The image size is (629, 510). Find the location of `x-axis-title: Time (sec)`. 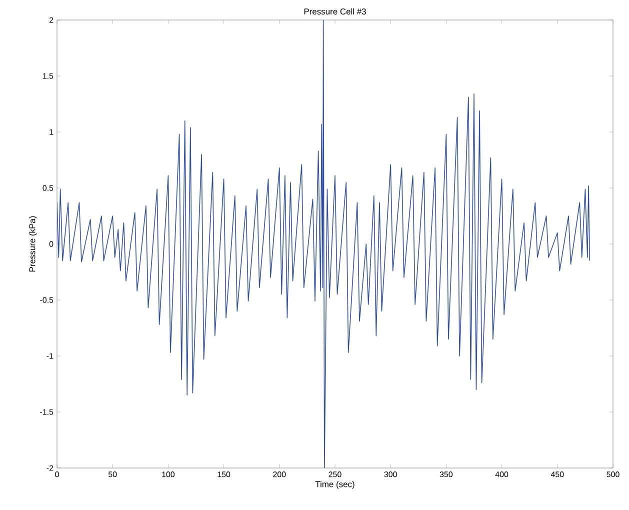

x-axis-title: Time (sec) is located at coordinates (334, 485).